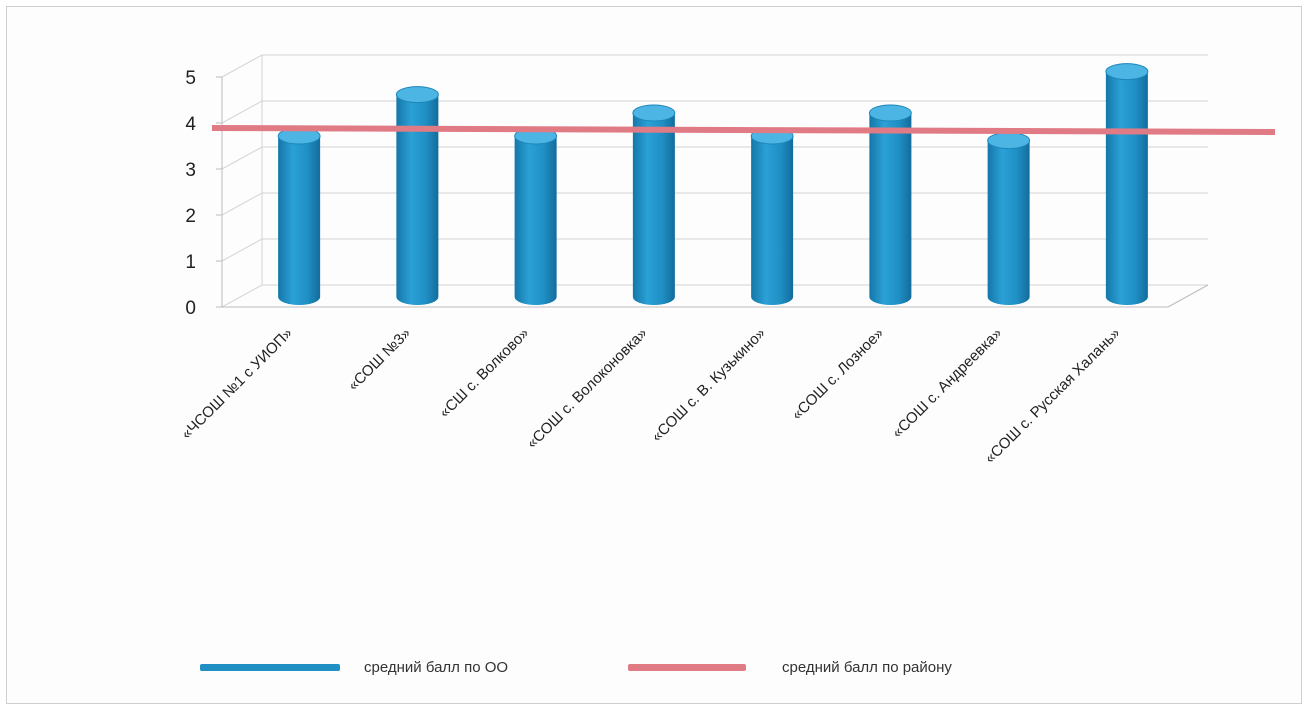  What do you see at coordinates (1053, 396) in the screenshot?
I see `x-tick-label: «СОШ с. Русская Халань»` at bounding box center [1053, 396].